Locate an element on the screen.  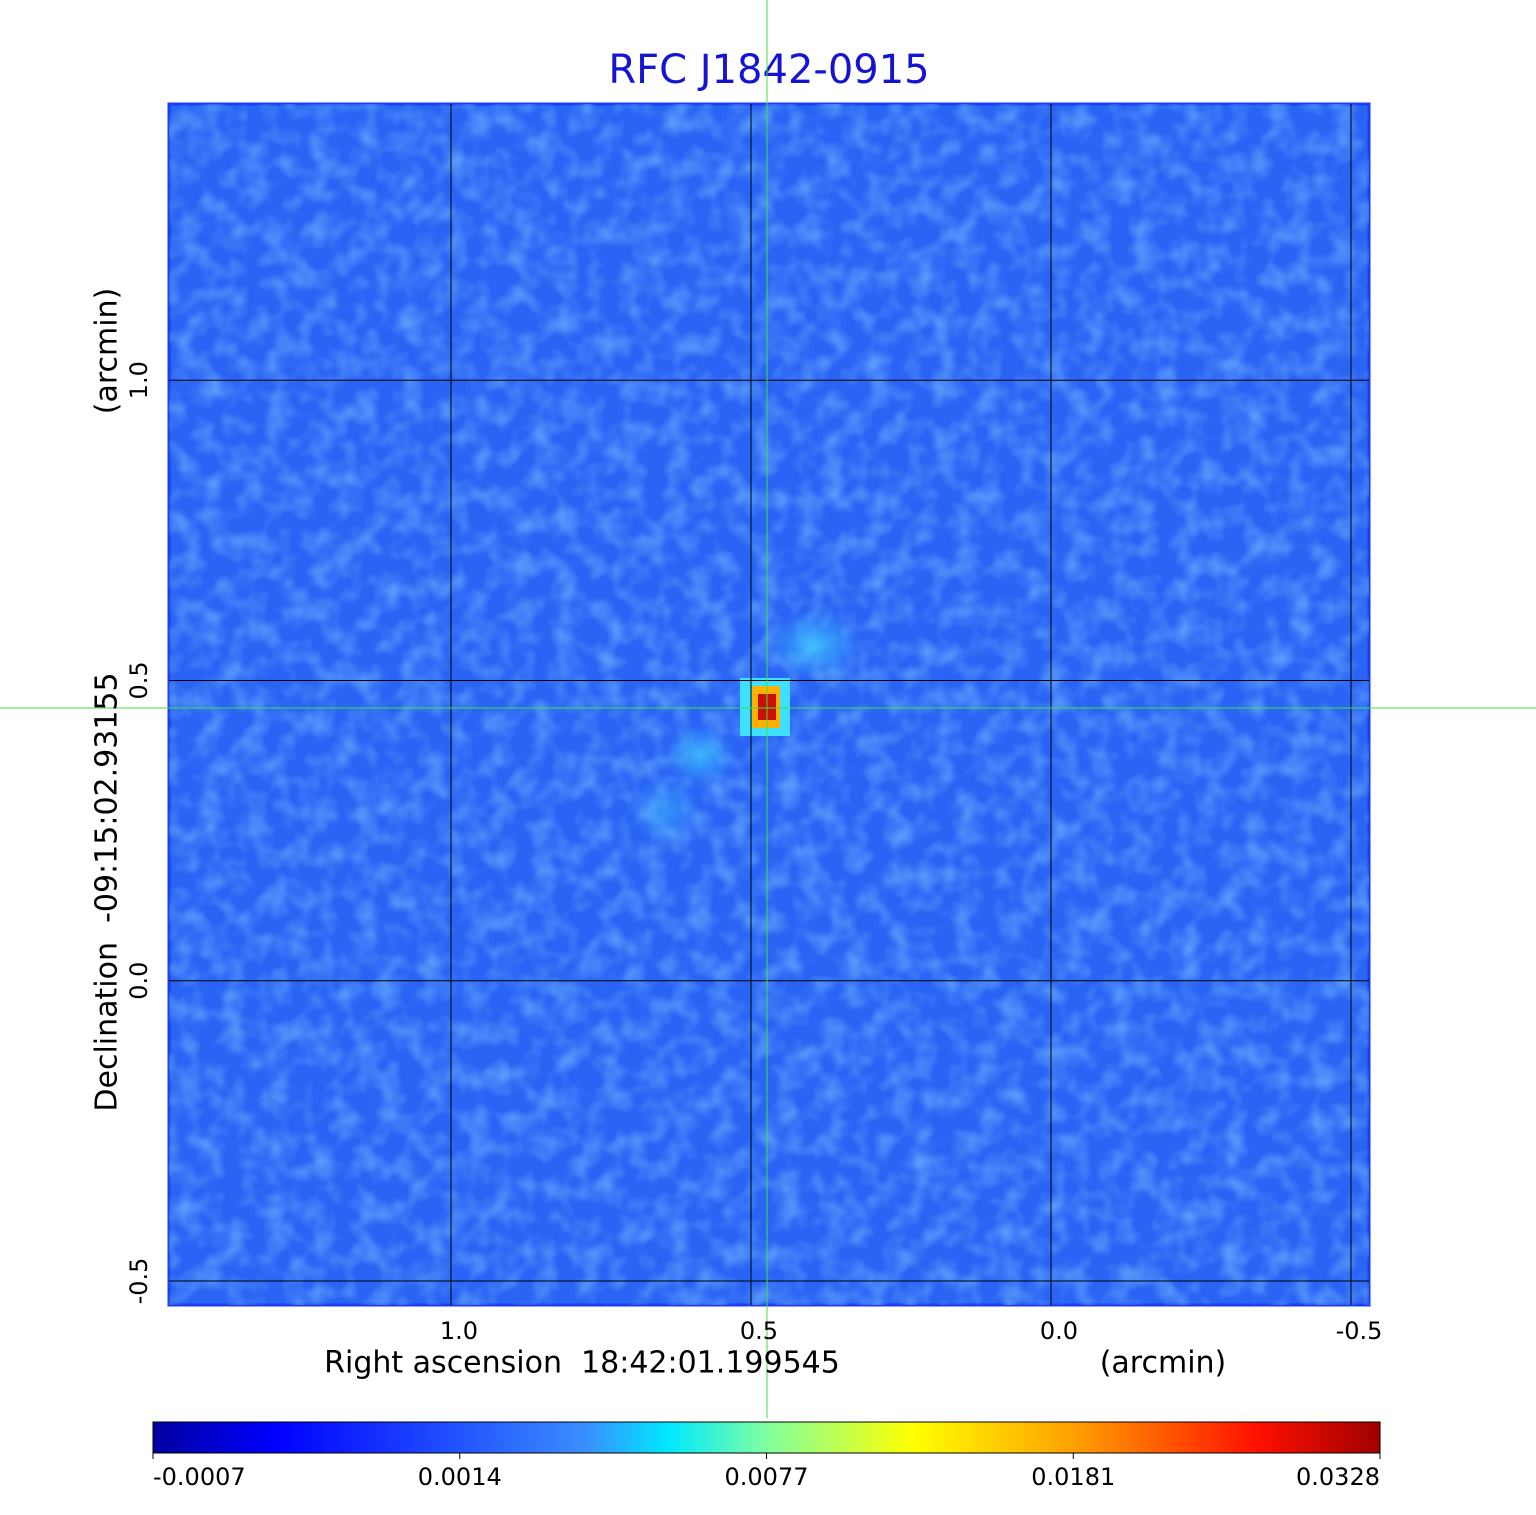
x-tick-label: 0.5 is located at coordinates (759, 1331).